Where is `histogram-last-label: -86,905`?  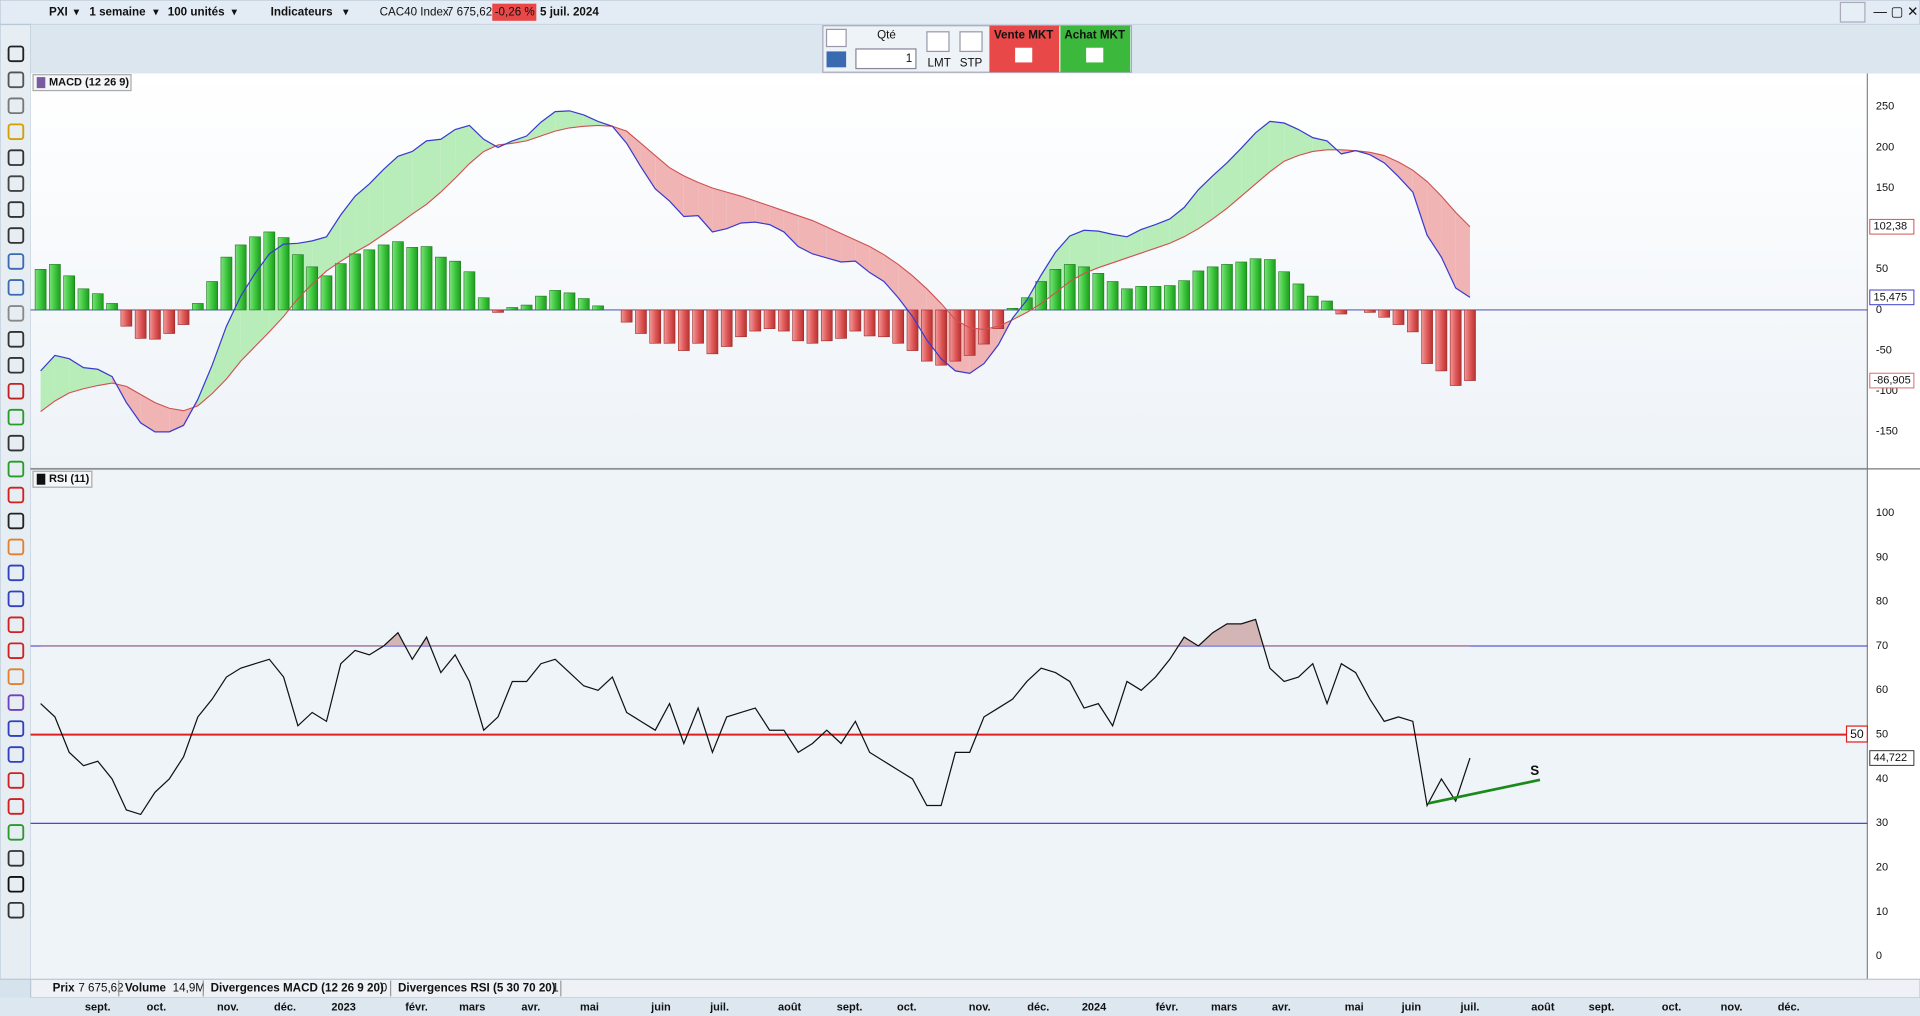 histogram-last-label: -86,905 is located at coordinates (1891, 380).